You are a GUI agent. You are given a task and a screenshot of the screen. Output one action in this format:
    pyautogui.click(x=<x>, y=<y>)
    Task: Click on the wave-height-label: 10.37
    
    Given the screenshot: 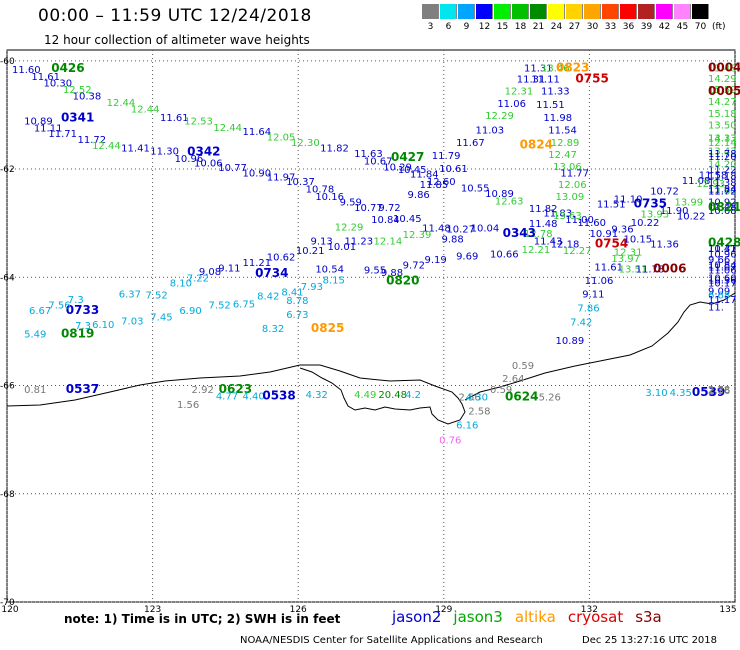 What is the action you would take?
    pyautogui.click(x=300, y=182)
    